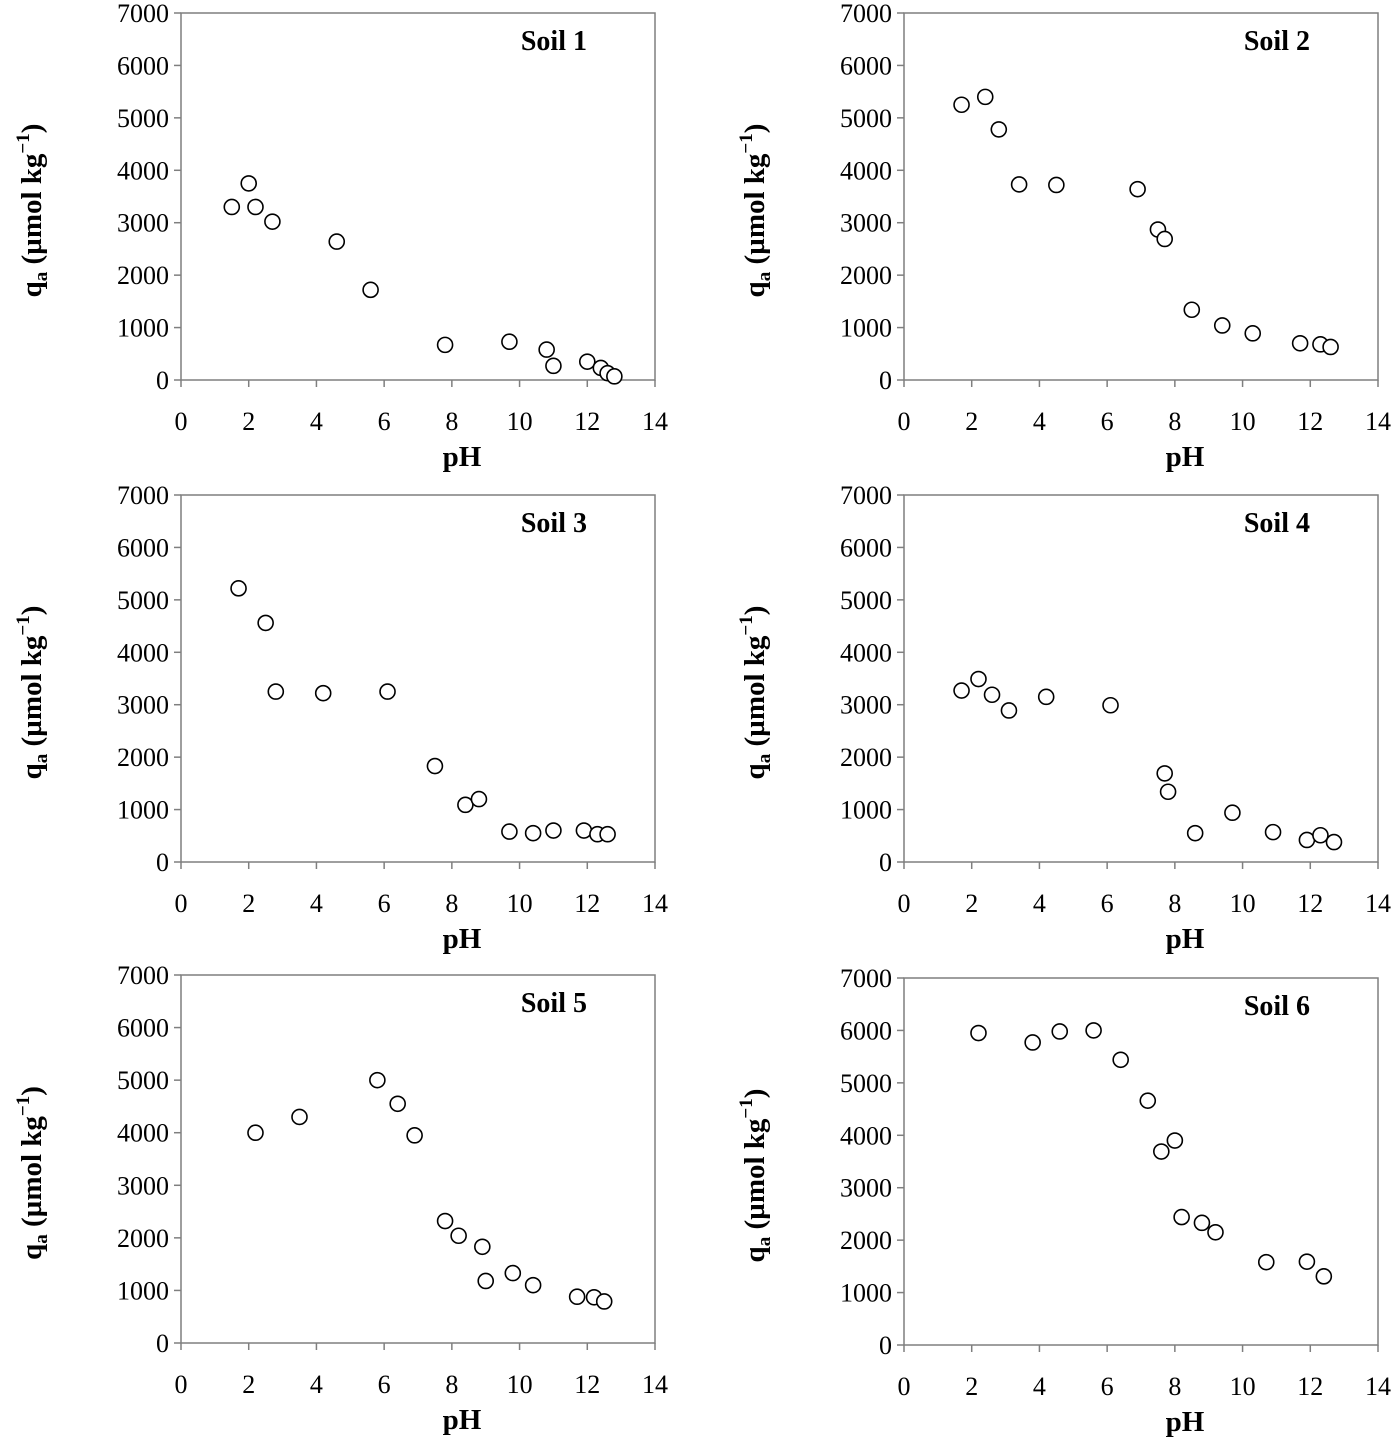  I want to click on panel-label: Soil 6, so click(1277, 1006).